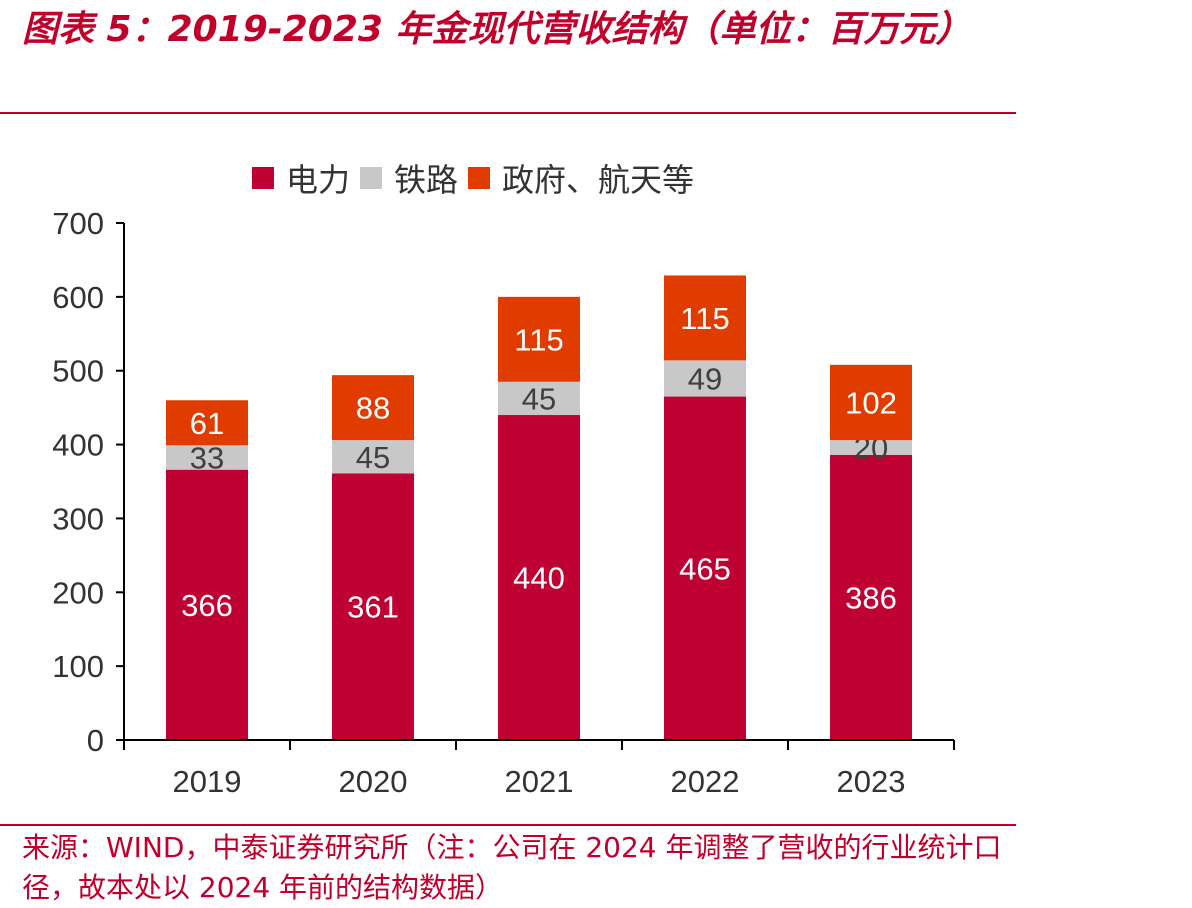 The image size is (1192, 908). I want to click on y-tick-label-400: 400, so click(78, 445).